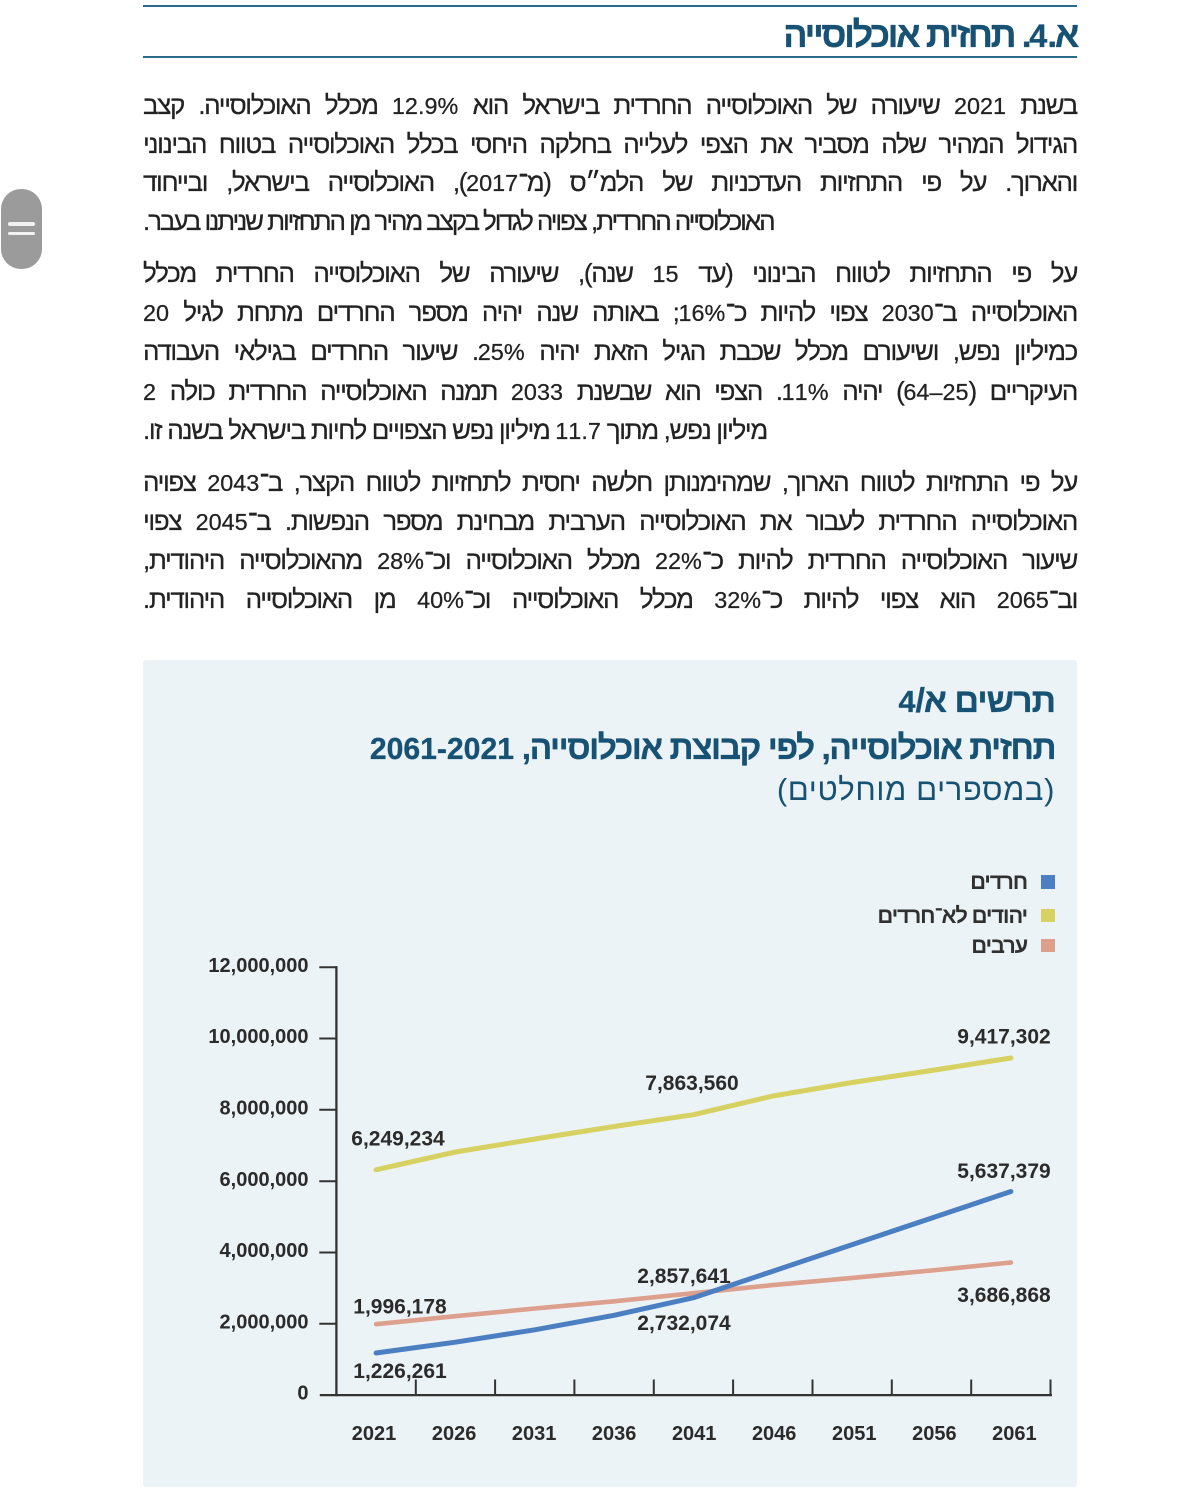  Describe the element at coordinates (534, 1434) in the screenshot. I see `svg-text: 2031` at that location.